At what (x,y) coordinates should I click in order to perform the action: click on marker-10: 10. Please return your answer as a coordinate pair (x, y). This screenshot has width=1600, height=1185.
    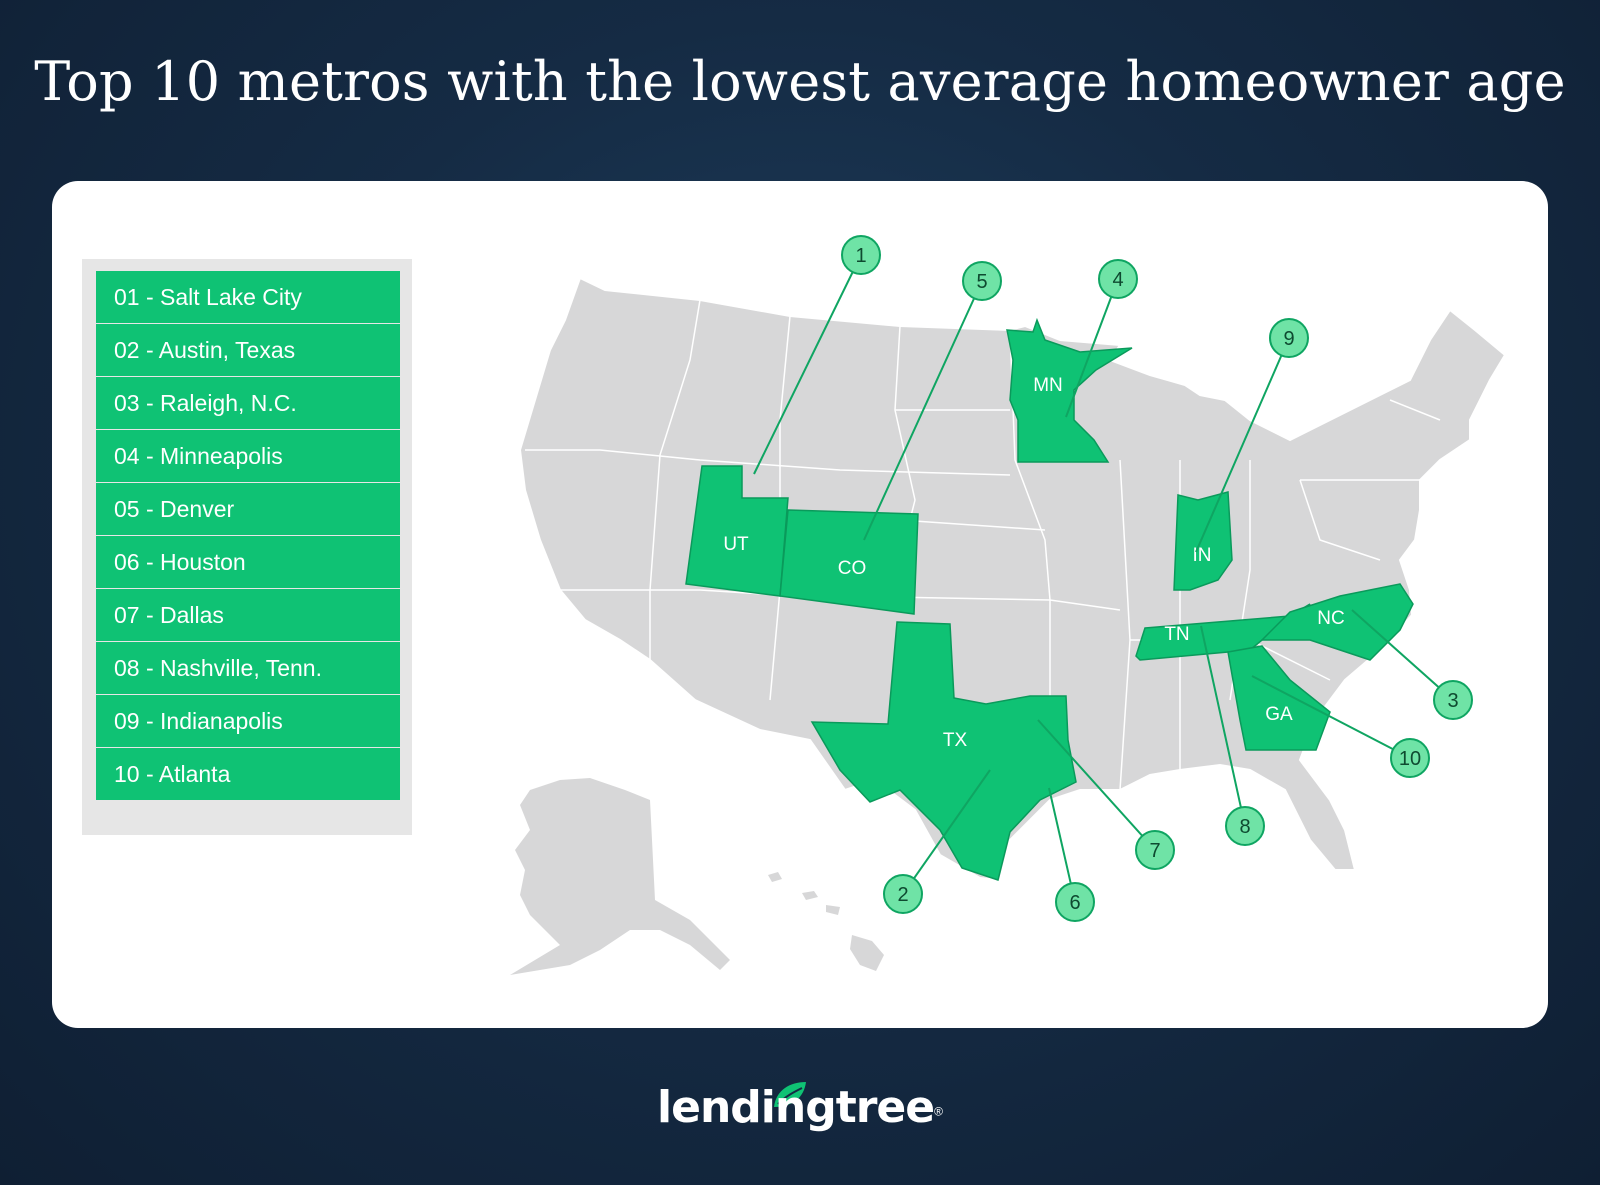
    Looking at the image, I should click on (1410, 758).